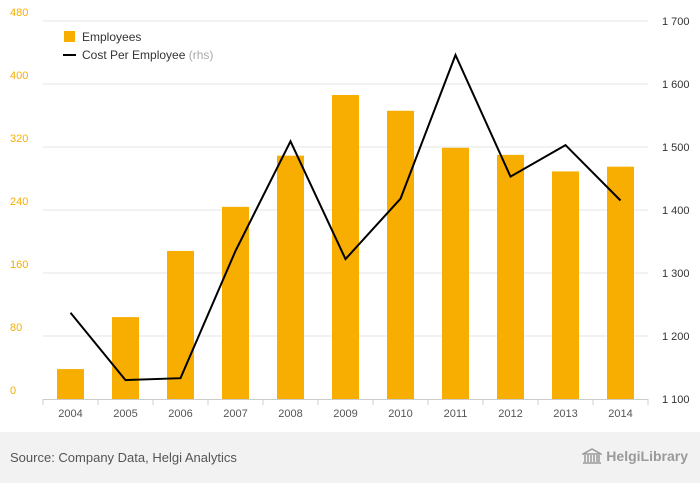 The height and width of the screenshot is (483, 700). I want to click on brand-logo: HelgiLibrary, so click(635, 456).